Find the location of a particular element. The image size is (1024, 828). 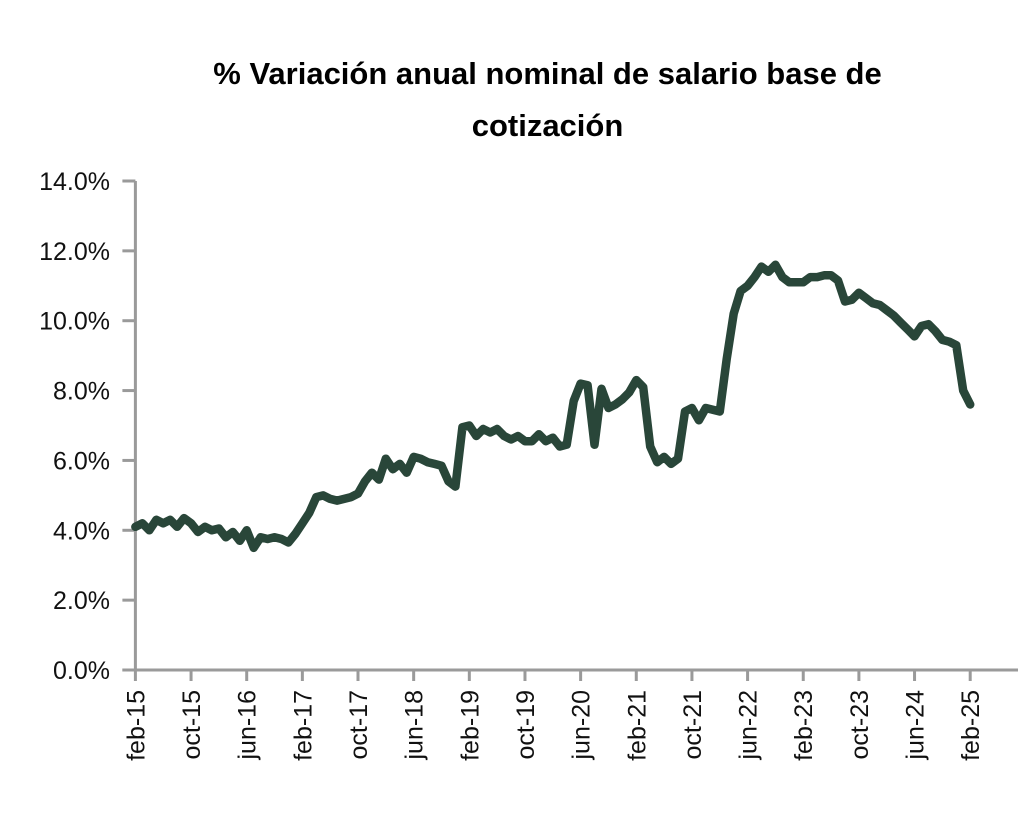

x-axis-tick-label: jun-18 is located at coordinates (415, 725).